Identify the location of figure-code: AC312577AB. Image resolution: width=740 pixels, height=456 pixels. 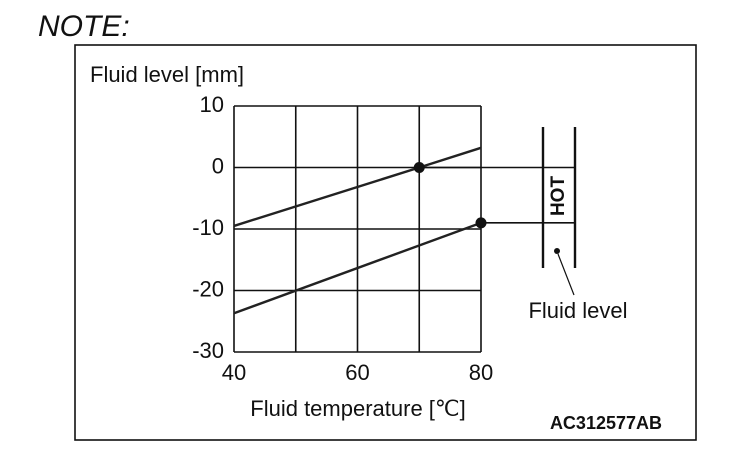
(606, 423).